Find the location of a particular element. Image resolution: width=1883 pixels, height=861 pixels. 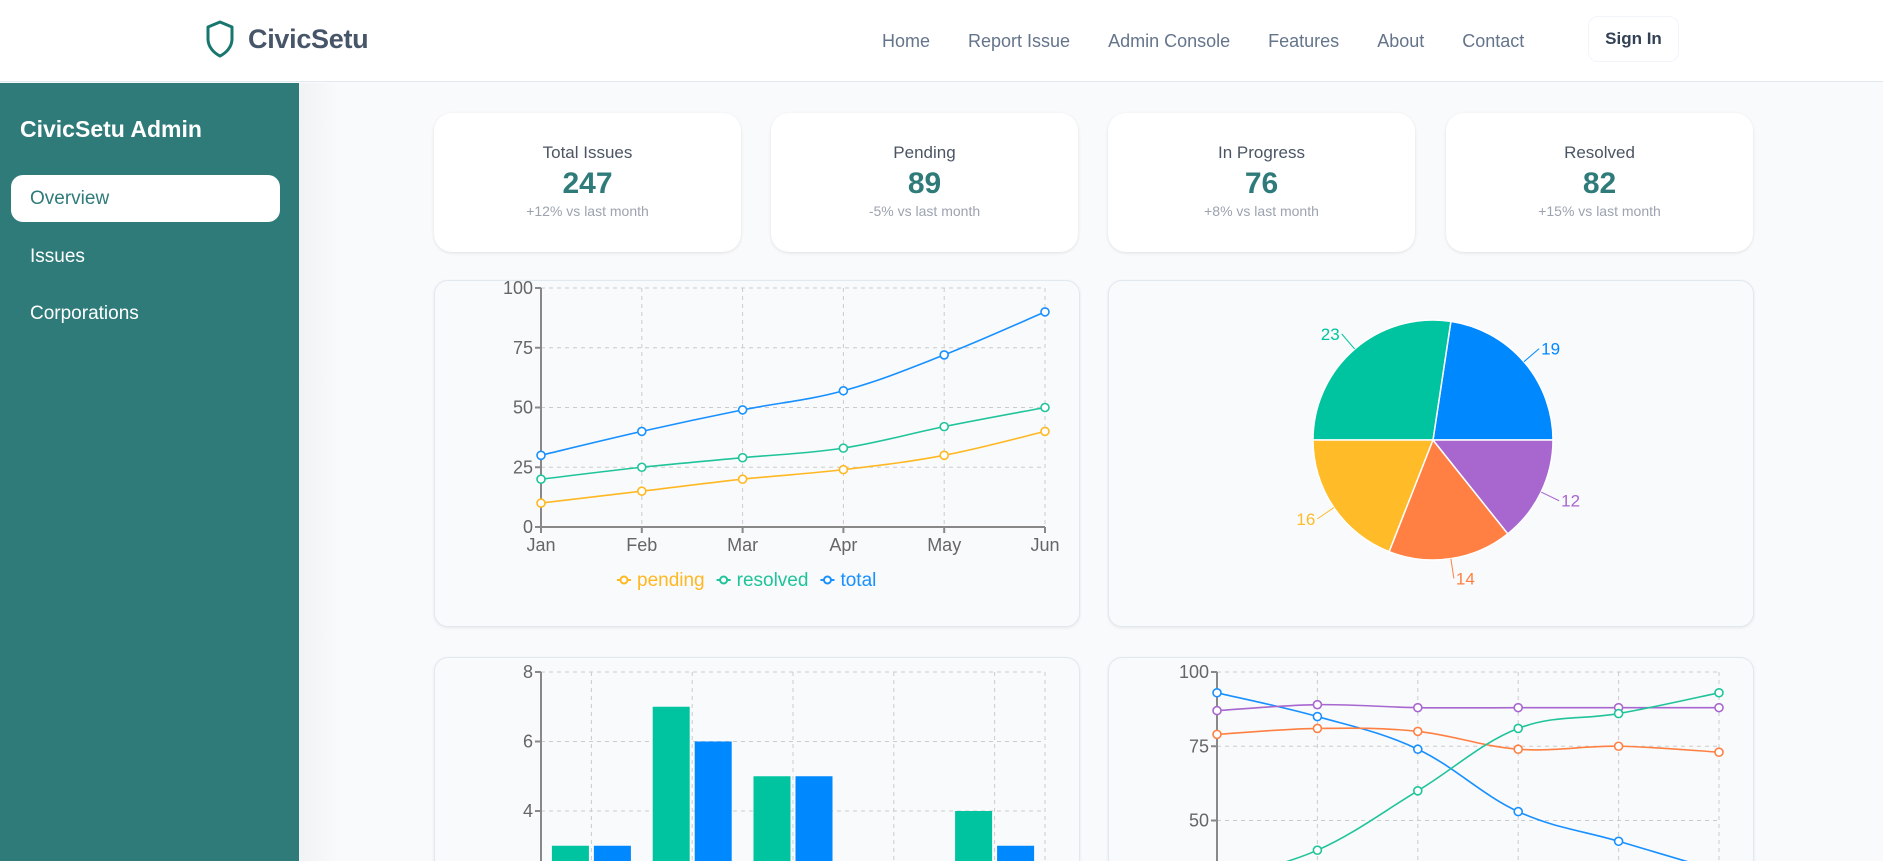

pie-label: 16 is located at coordinates (1305, 519).